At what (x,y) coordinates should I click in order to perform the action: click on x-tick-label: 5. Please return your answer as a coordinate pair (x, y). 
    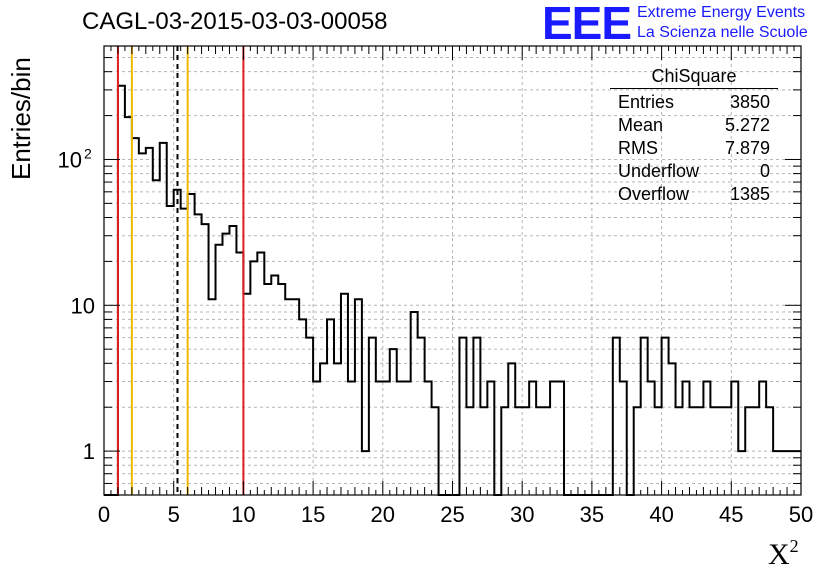
    Looking at the image, I should click on (174, 514).